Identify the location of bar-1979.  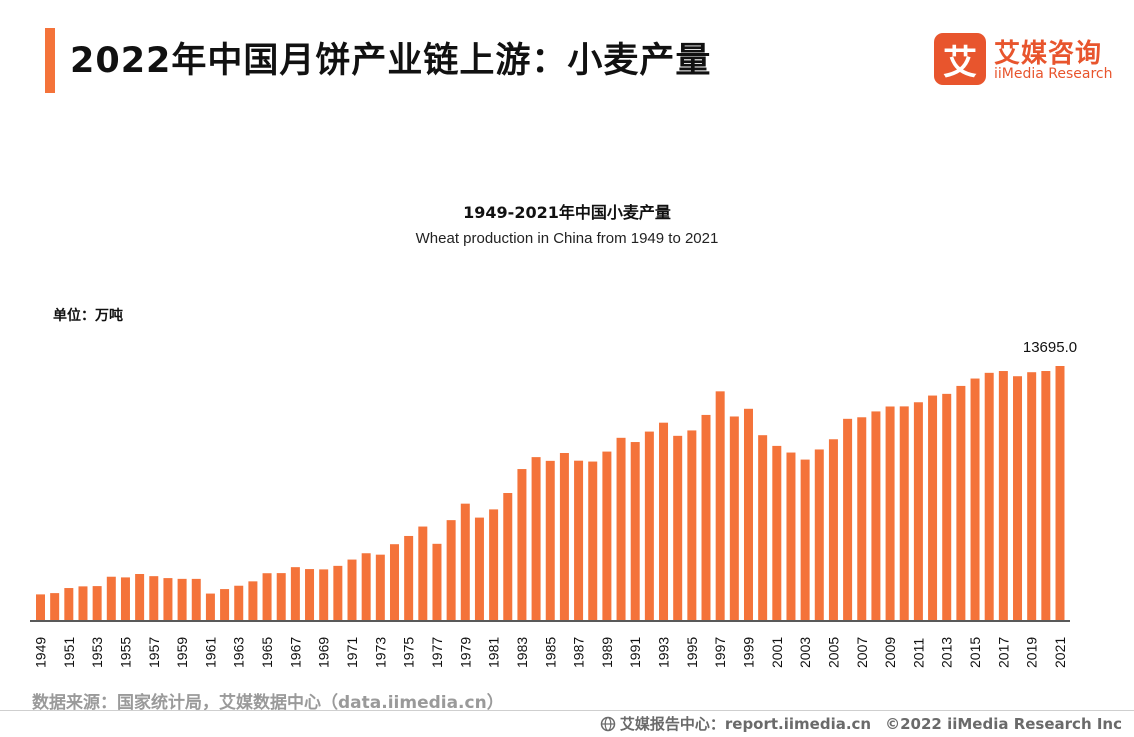
(465, 561).